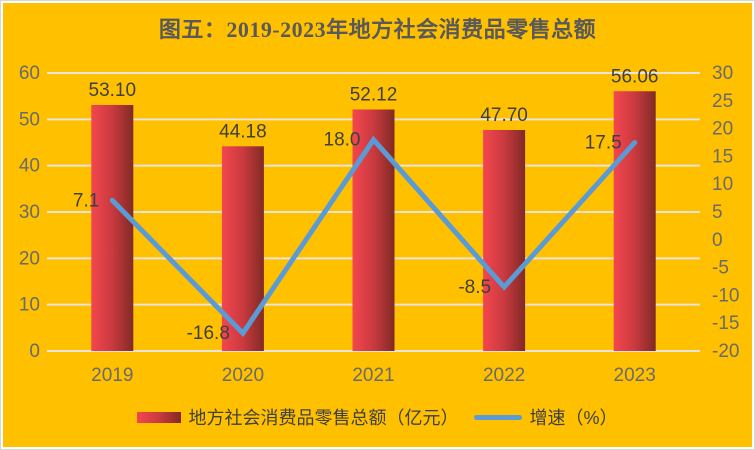 The width and height of the screenshot is (755, 450). Describe the element at coordinates (725, 351) in the screenshot. I see `right-axis-tick: -20` at that location.